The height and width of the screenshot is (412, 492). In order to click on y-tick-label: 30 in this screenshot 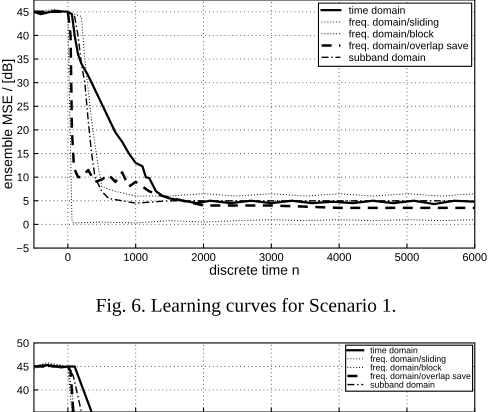, I will do `click(23, 82)`.